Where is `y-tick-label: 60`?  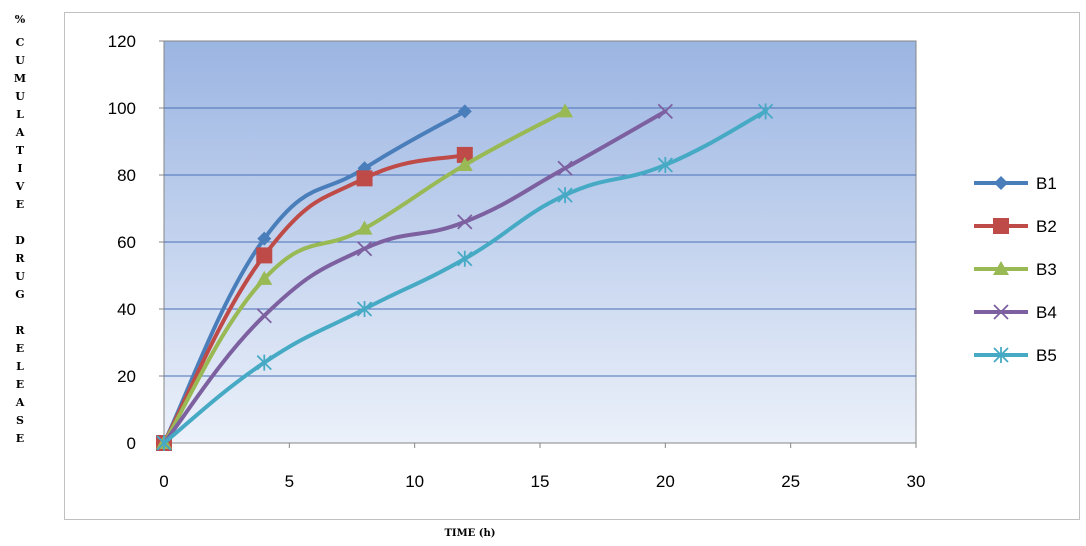
y-tick-label: 60 is located at coordinates (126, 242).